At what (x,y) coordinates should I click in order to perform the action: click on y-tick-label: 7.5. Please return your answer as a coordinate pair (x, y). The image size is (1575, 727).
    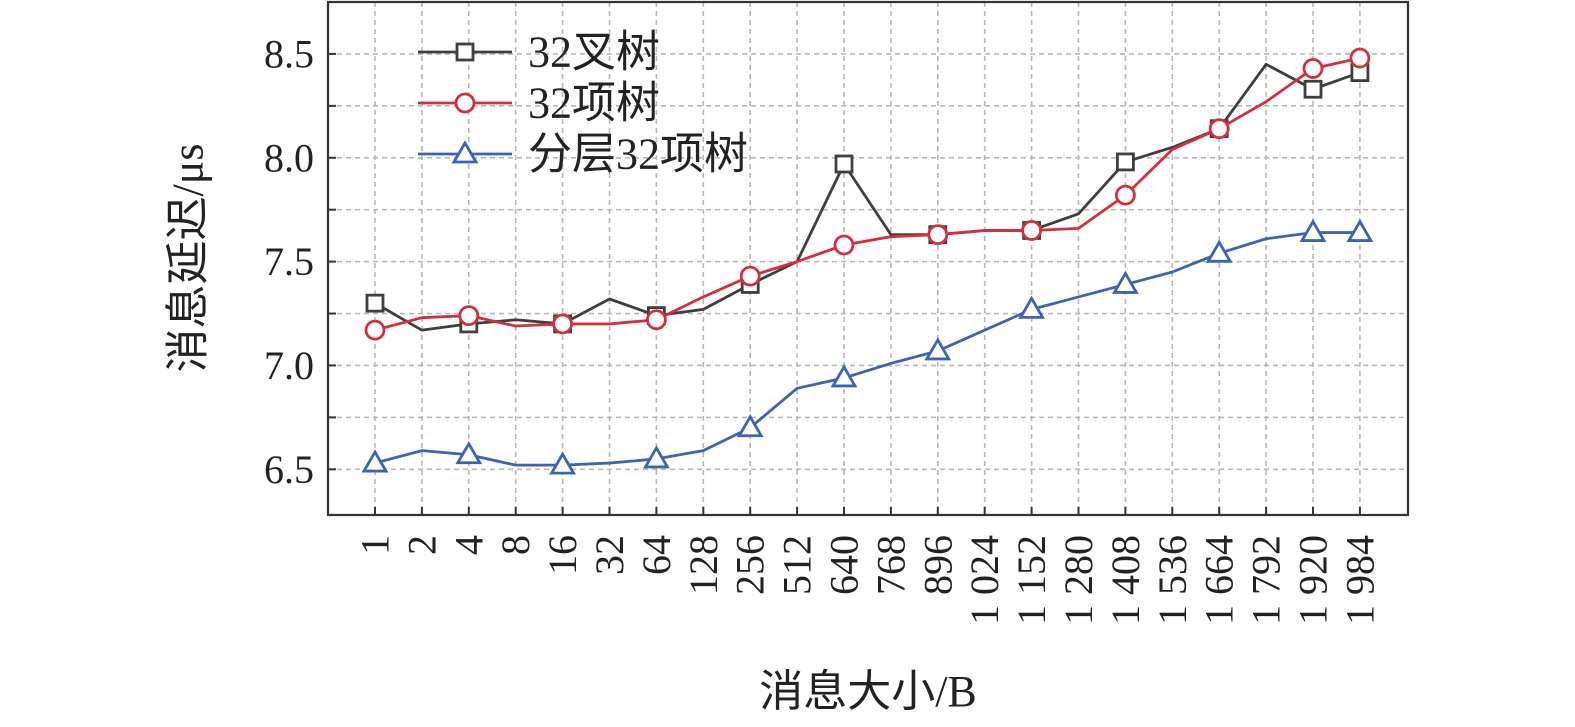
    Looking at the image, I should click on (289, 261).